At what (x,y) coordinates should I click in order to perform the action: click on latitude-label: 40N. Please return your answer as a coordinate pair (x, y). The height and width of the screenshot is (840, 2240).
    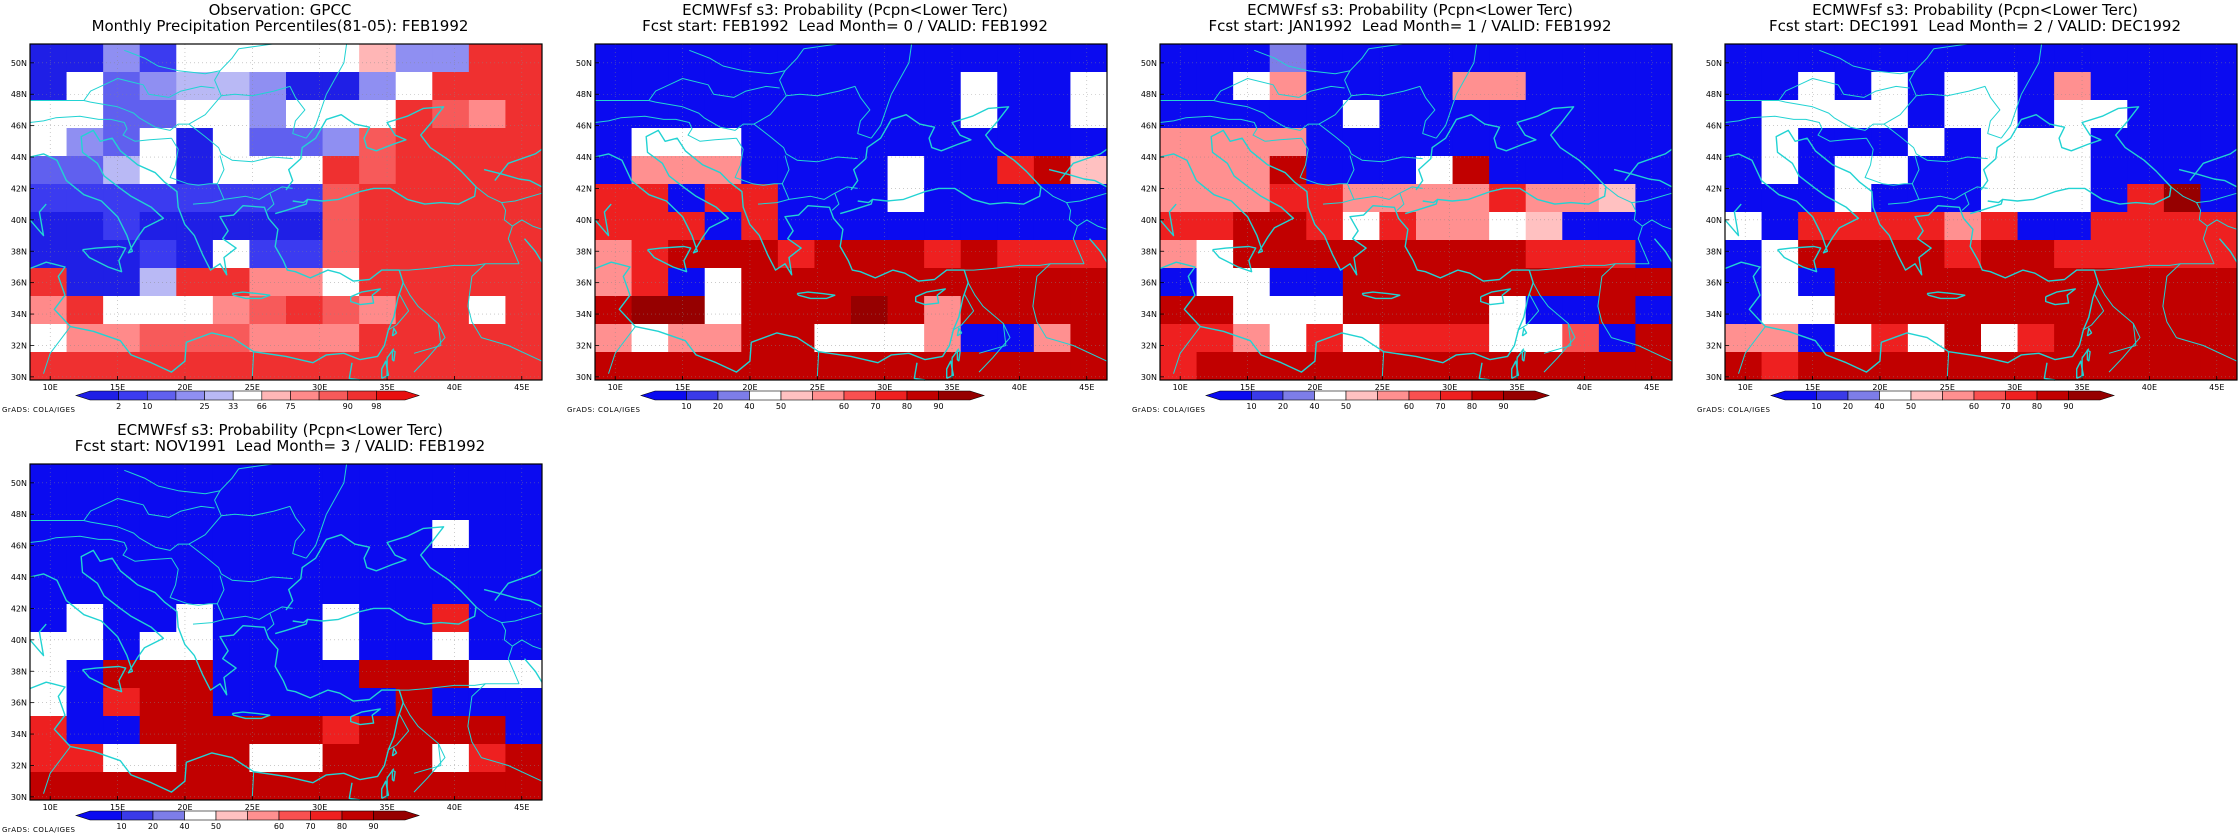
    Looking at the image, I should click on (1714, 220).